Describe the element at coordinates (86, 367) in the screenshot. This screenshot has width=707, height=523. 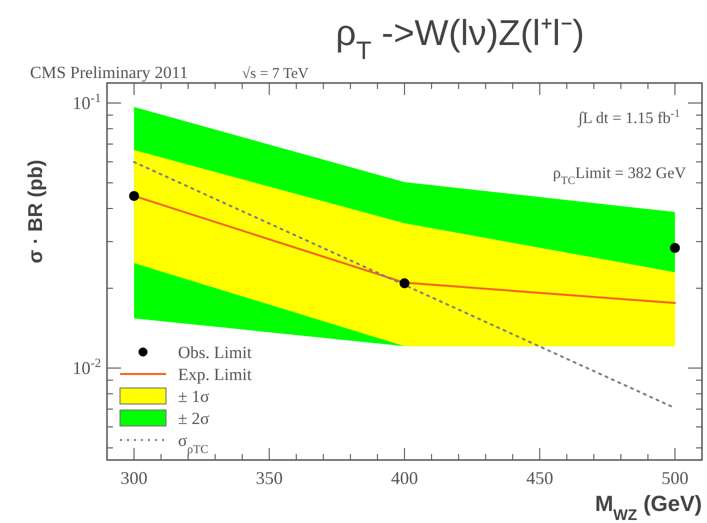
I see `y-tick-label: 10$^{-2}$` at that location.